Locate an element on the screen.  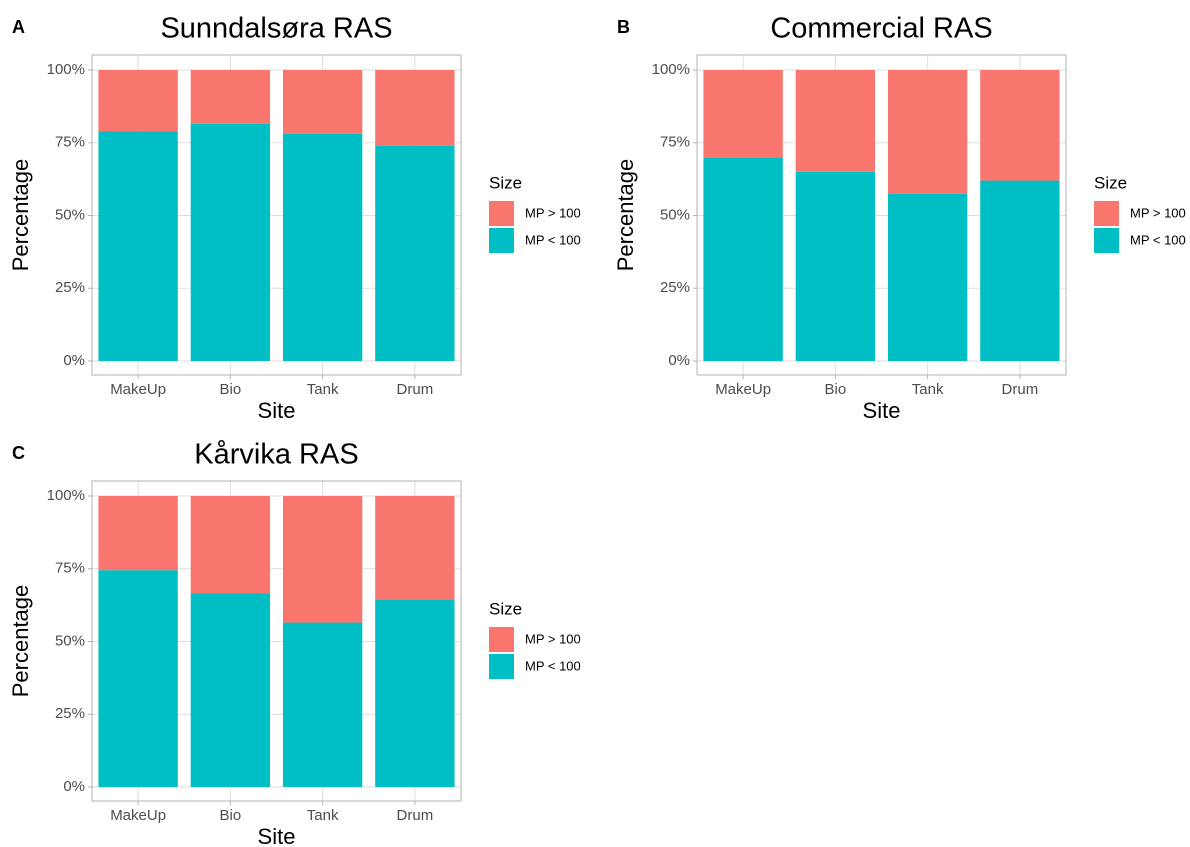
chart-title: Sunndalsøra RAS is located at coordinates (276, 29).